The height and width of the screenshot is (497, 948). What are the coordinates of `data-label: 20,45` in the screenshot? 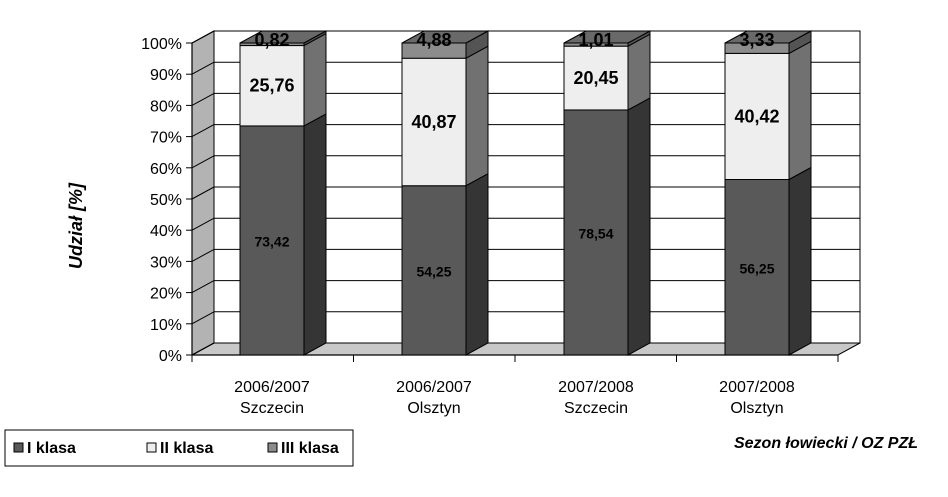 It's located at (595, 78).